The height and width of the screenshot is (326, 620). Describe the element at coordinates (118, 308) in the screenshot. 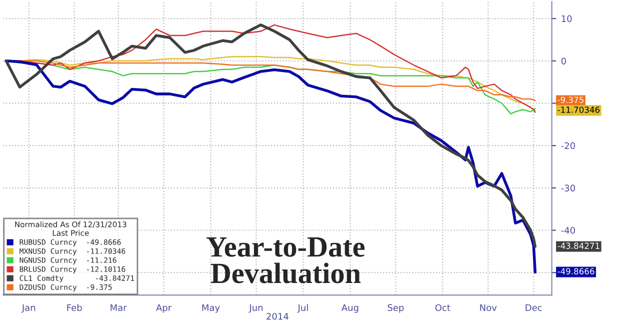

I see `x-tick-label: Mar` at that location.